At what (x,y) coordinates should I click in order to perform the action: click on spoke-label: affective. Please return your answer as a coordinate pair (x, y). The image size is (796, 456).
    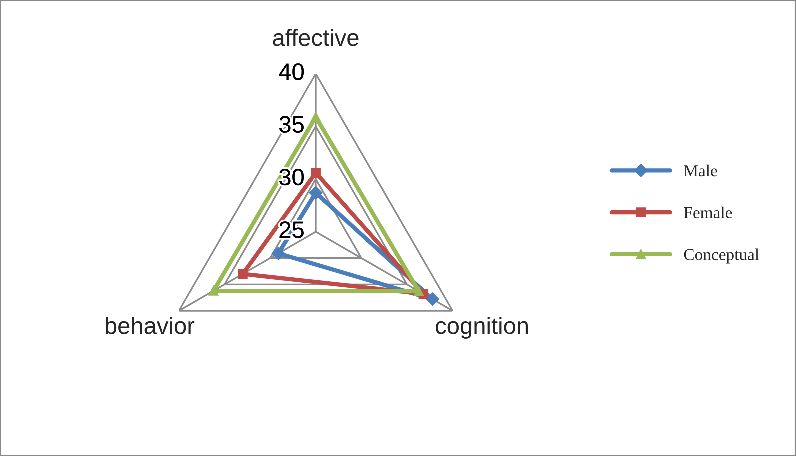
    Looking at the image, I should click on (316, 37).